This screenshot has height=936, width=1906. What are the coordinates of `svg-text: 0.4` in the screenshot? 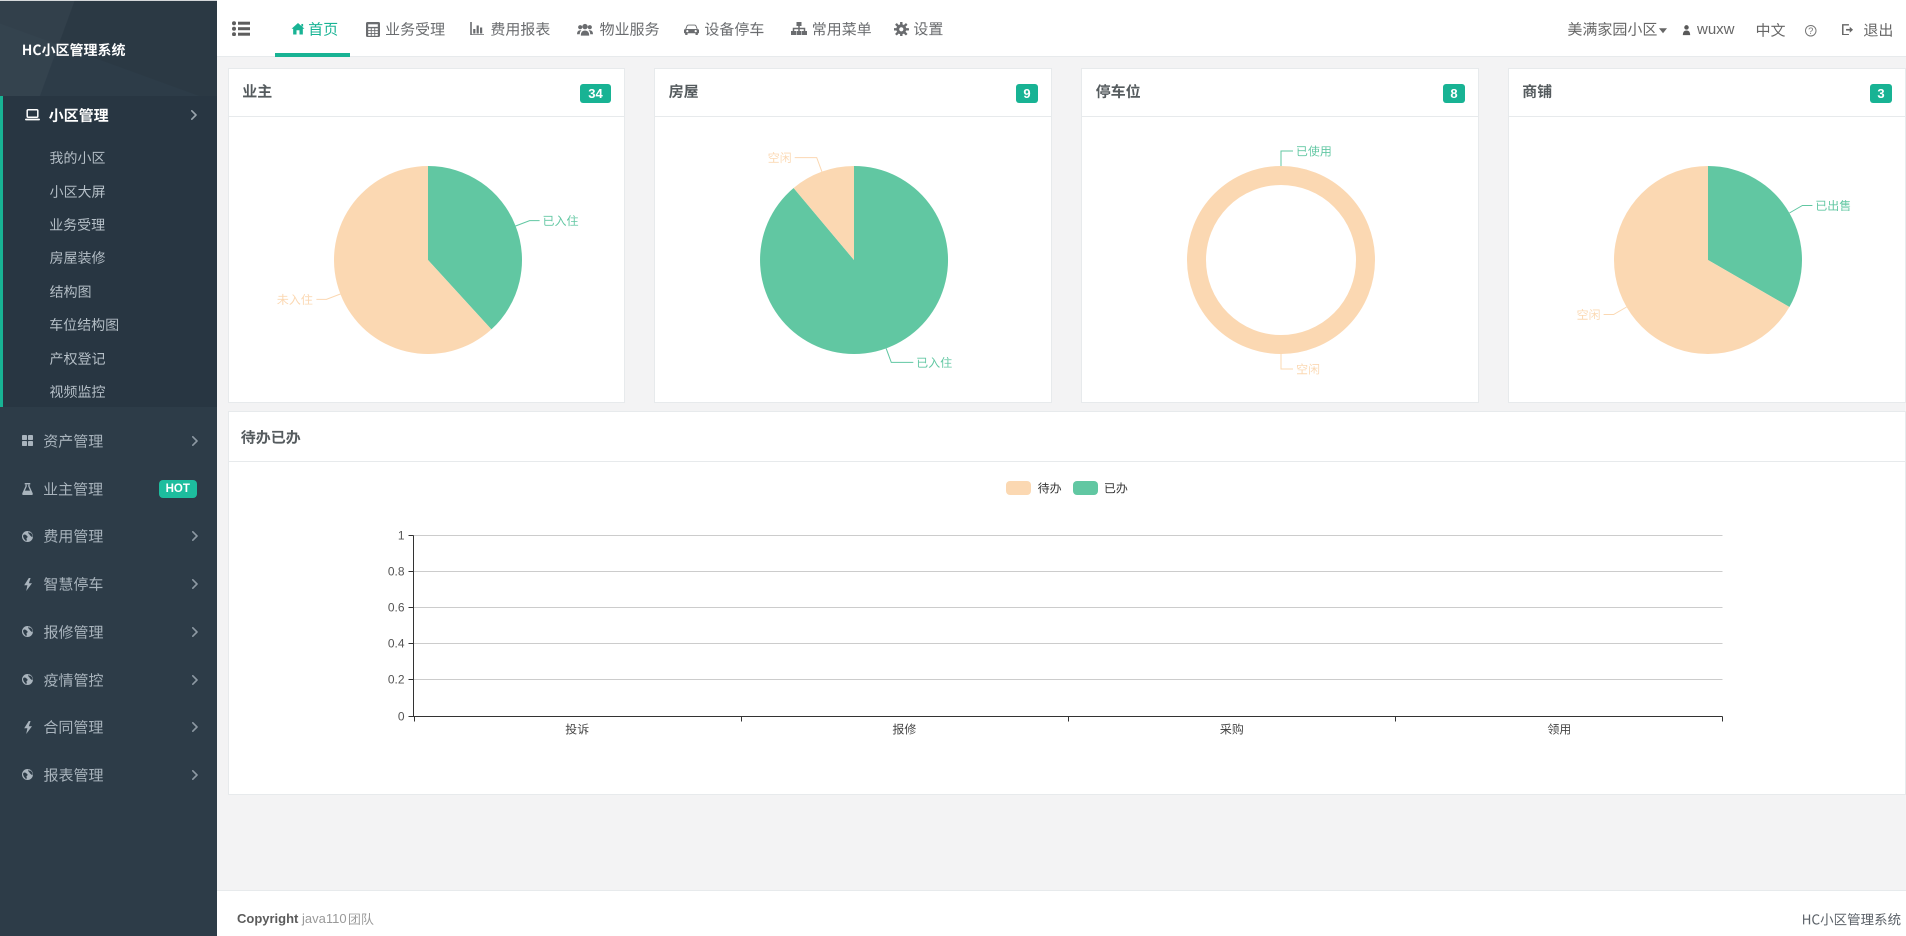 It's located at (396, 644).